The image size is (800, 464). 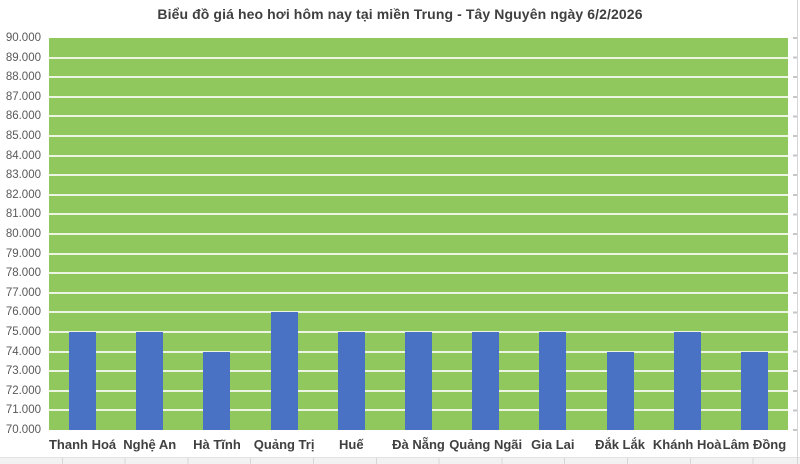 What do you see at coordinates (23, 38) in the screenshot?
I see `y-tick-label: 90.000` at bounding box center [23, 38].